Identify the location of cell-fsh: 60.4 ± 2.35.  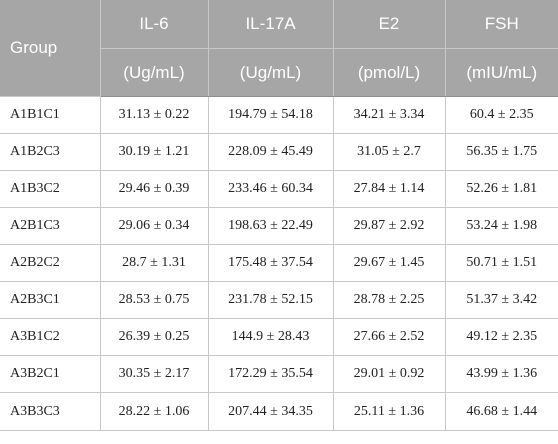
(501, 115).